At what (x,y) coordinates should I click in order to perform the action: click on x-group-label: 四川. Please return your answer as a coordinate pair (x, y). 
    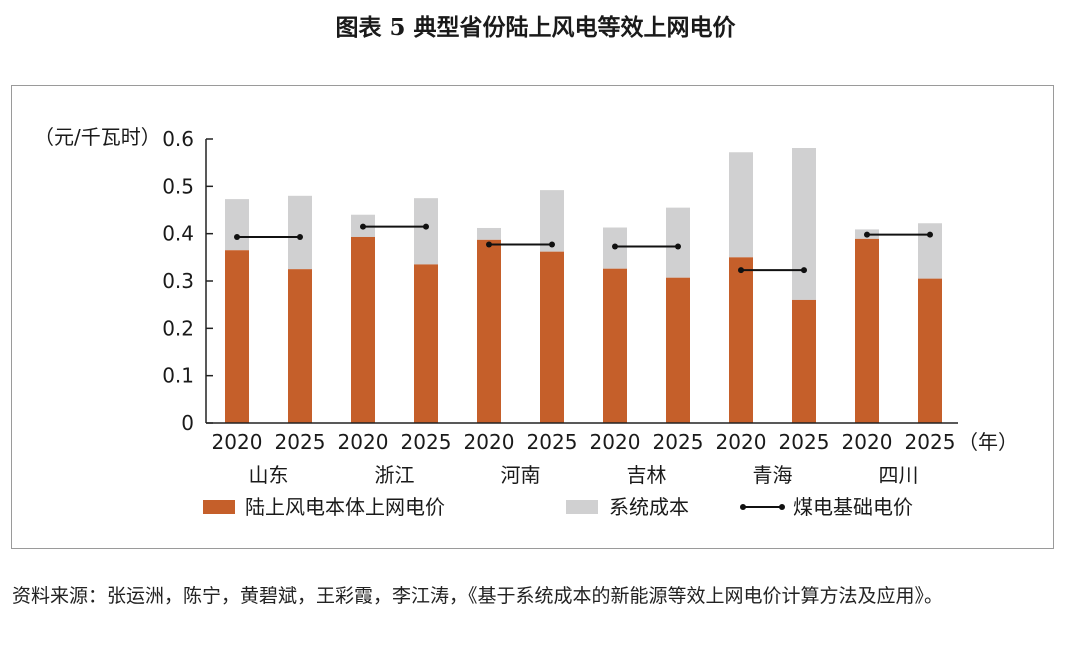
    Looking at the image, I should click on (899, 475).